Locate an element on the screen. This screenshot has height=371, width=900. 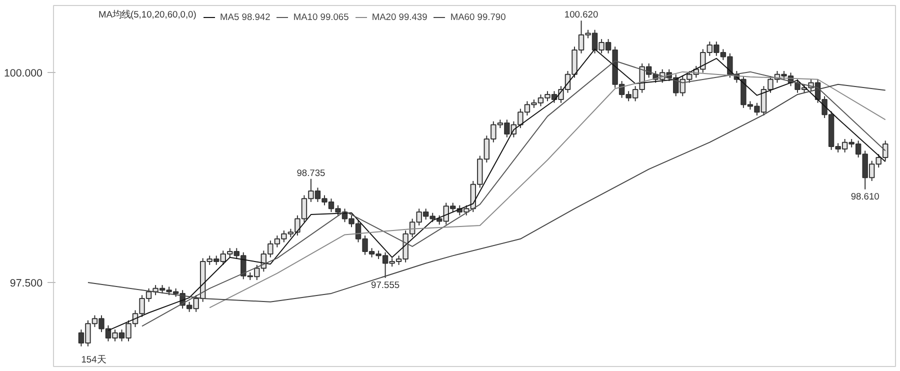
y-tick-label: 97.500 is located at coordinates (26, 284).